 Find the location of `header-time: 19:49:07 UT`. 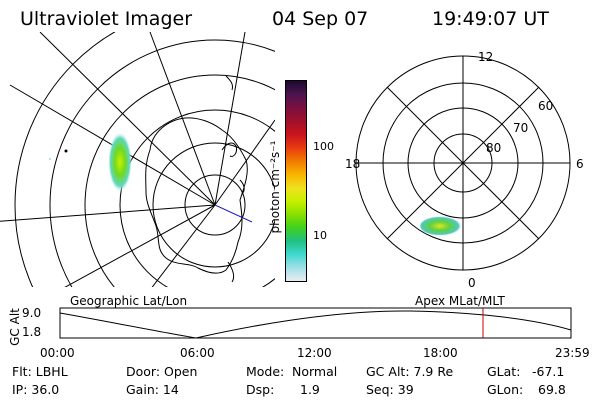

header-time: 19:49:07 UT is located at coordinates (490, 19).